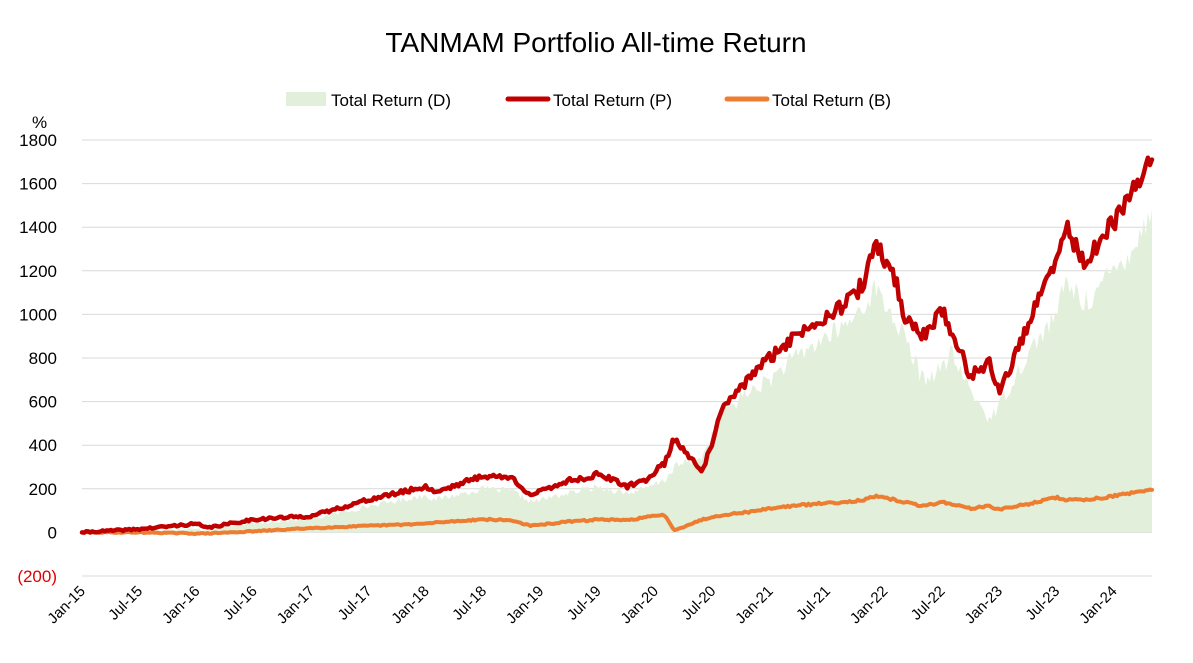  What do you see at coordinates (43, 358) in the screenshot?
I see `y-tick-label: 800` at bounding box center [43, 358].